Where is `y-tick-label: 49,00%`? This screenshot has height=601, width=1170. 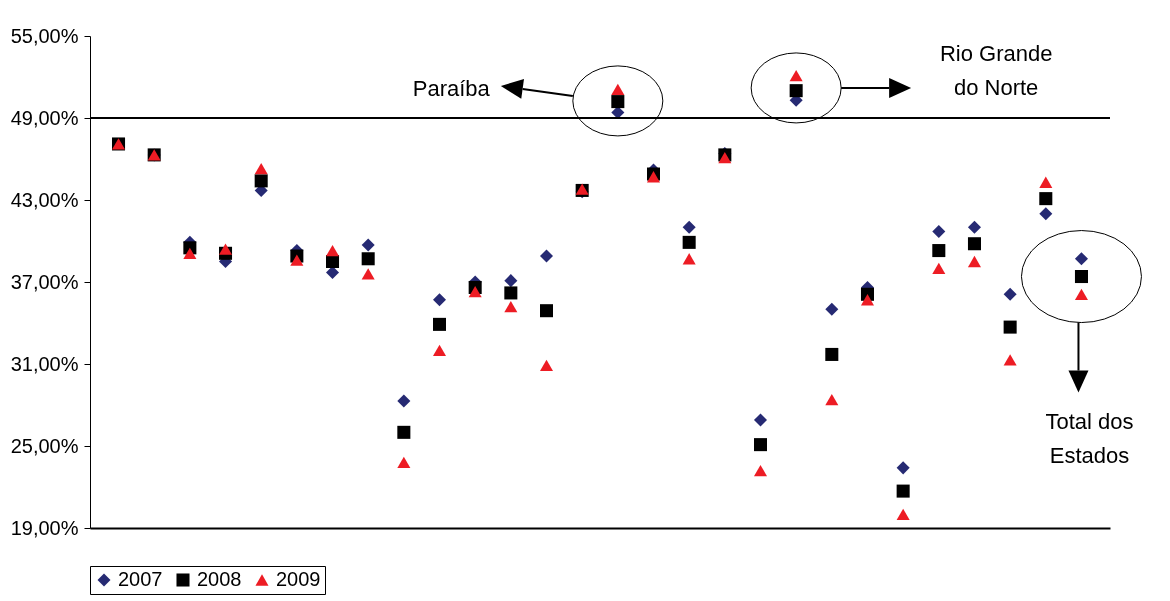
y-tick-label: 49,00% is located at coordinates (44, 117).